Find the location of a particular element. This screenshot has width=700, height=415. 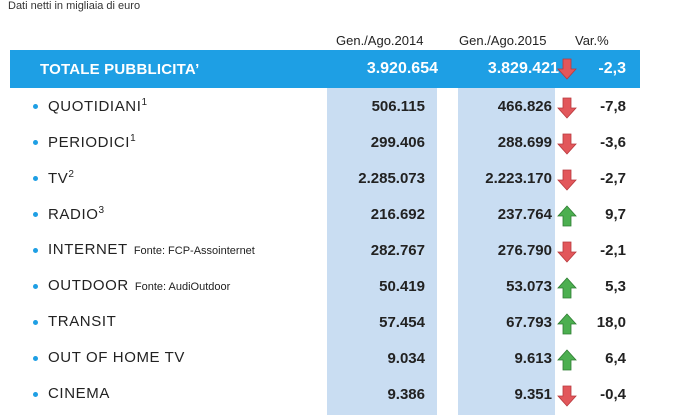

table-row: OUT OF HOME TV 9.034 9.613 6,4 is located at coordinates (350, 359).